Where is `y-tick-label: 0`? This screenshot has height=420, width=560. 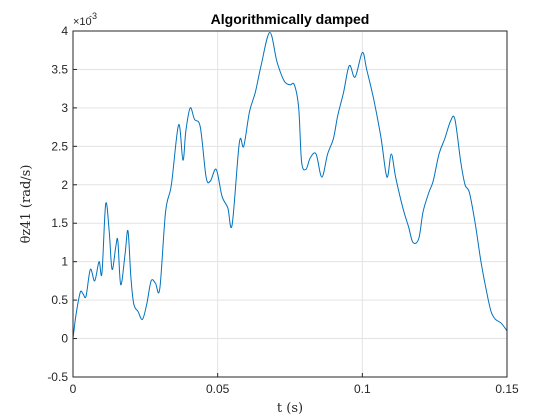
y-tick-label: 0 is located at coordinates (64, 339).